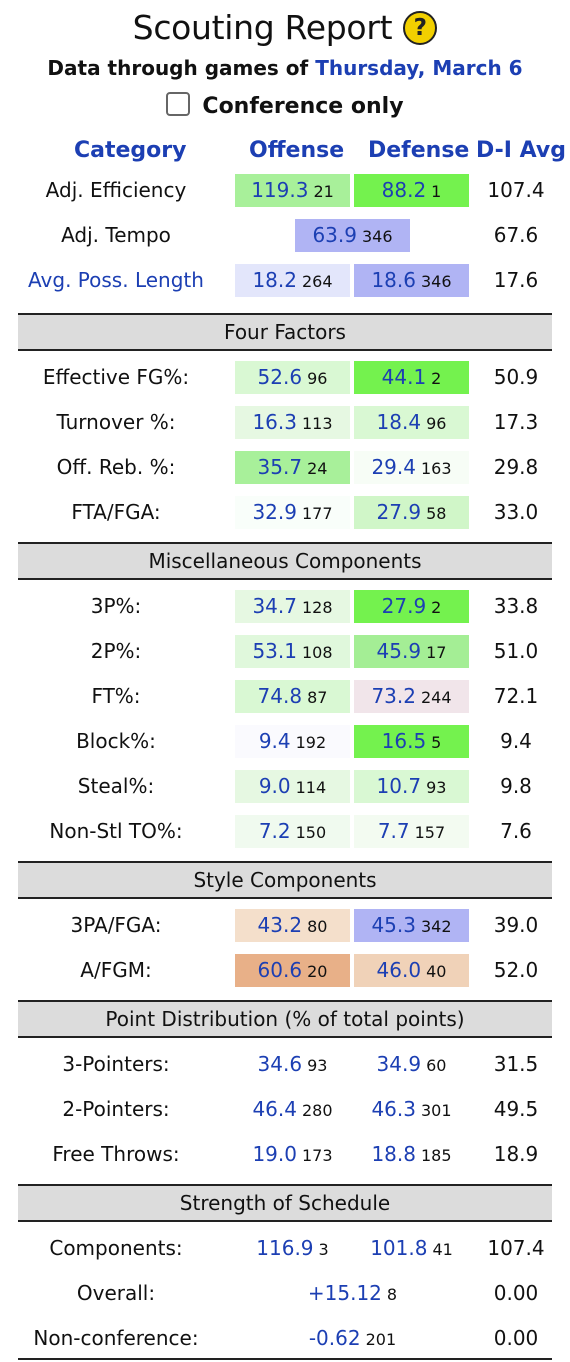  I want to click on row-label: Effective FG%:, so click(116, 377).